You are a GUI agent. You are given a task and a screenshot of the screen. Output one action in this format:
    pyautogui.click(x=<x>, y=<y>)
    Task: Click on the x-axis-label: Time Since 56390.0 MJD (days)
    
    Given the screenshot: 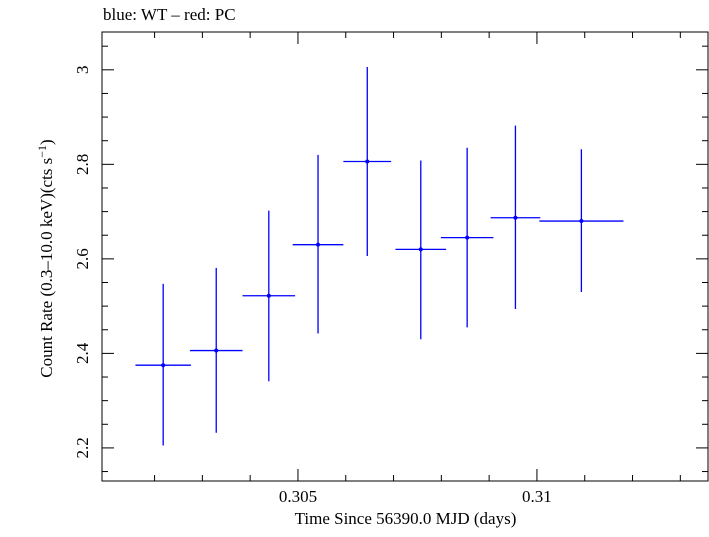 What is the action you would take?
    pyautogui.click(x=405, y=518)
    